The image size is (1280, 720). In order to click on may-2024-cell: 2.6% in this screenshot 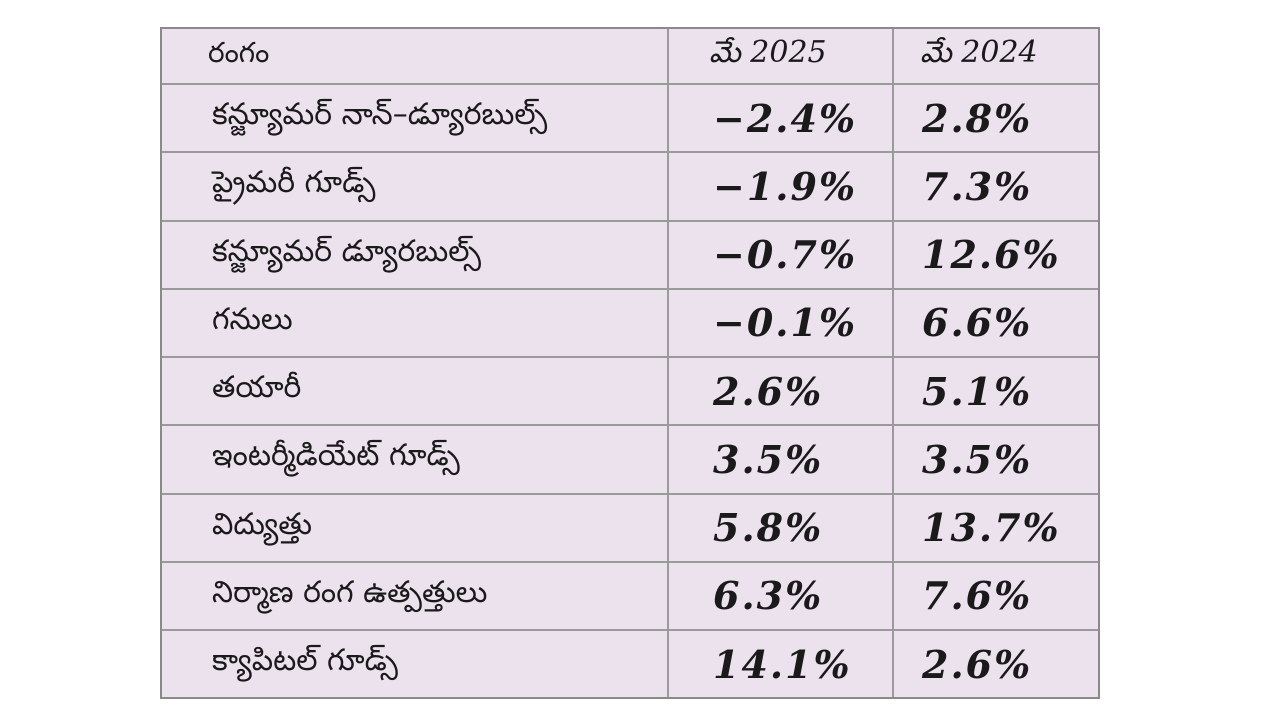, I will do `click(995, 663)`.